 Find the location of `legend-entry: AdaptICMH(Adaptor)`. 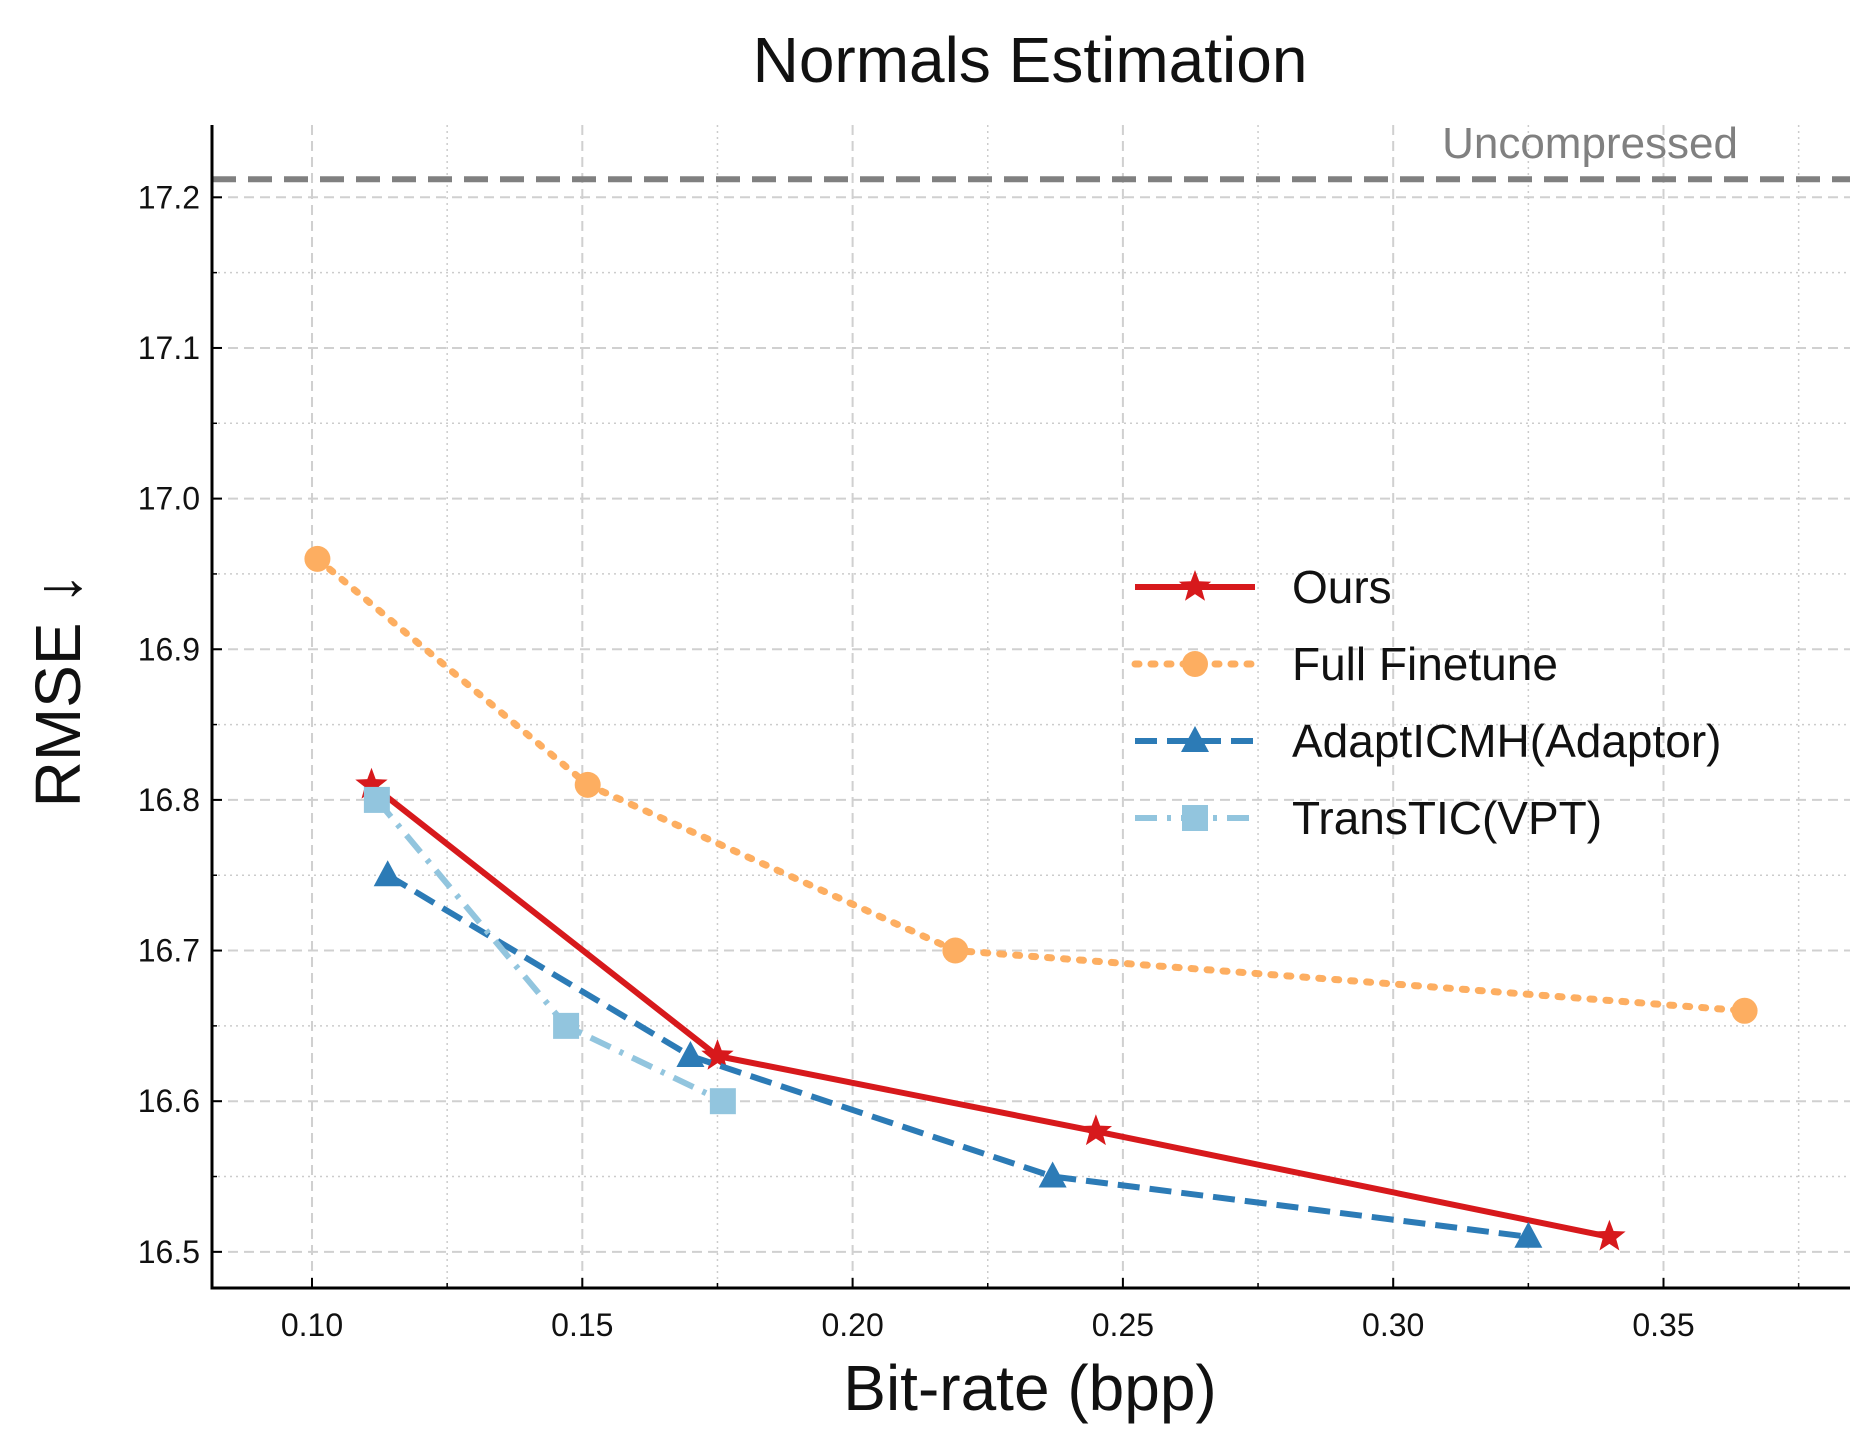

legend-entry: AdaptICMH(Adaptor) is located at coordinates (1428, 741).